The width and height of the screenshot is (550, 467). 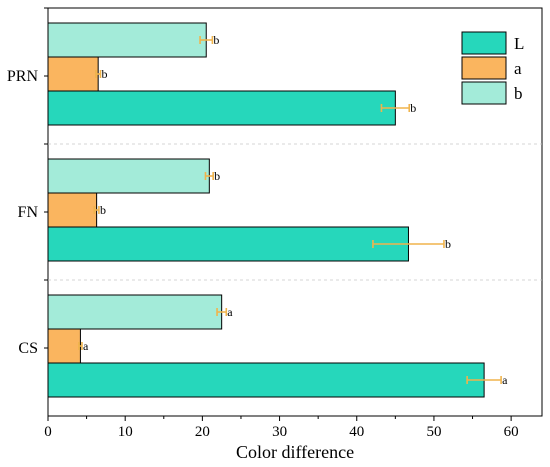 I want to click on significance-label-b-fn: b, so click(x=217, y=176).